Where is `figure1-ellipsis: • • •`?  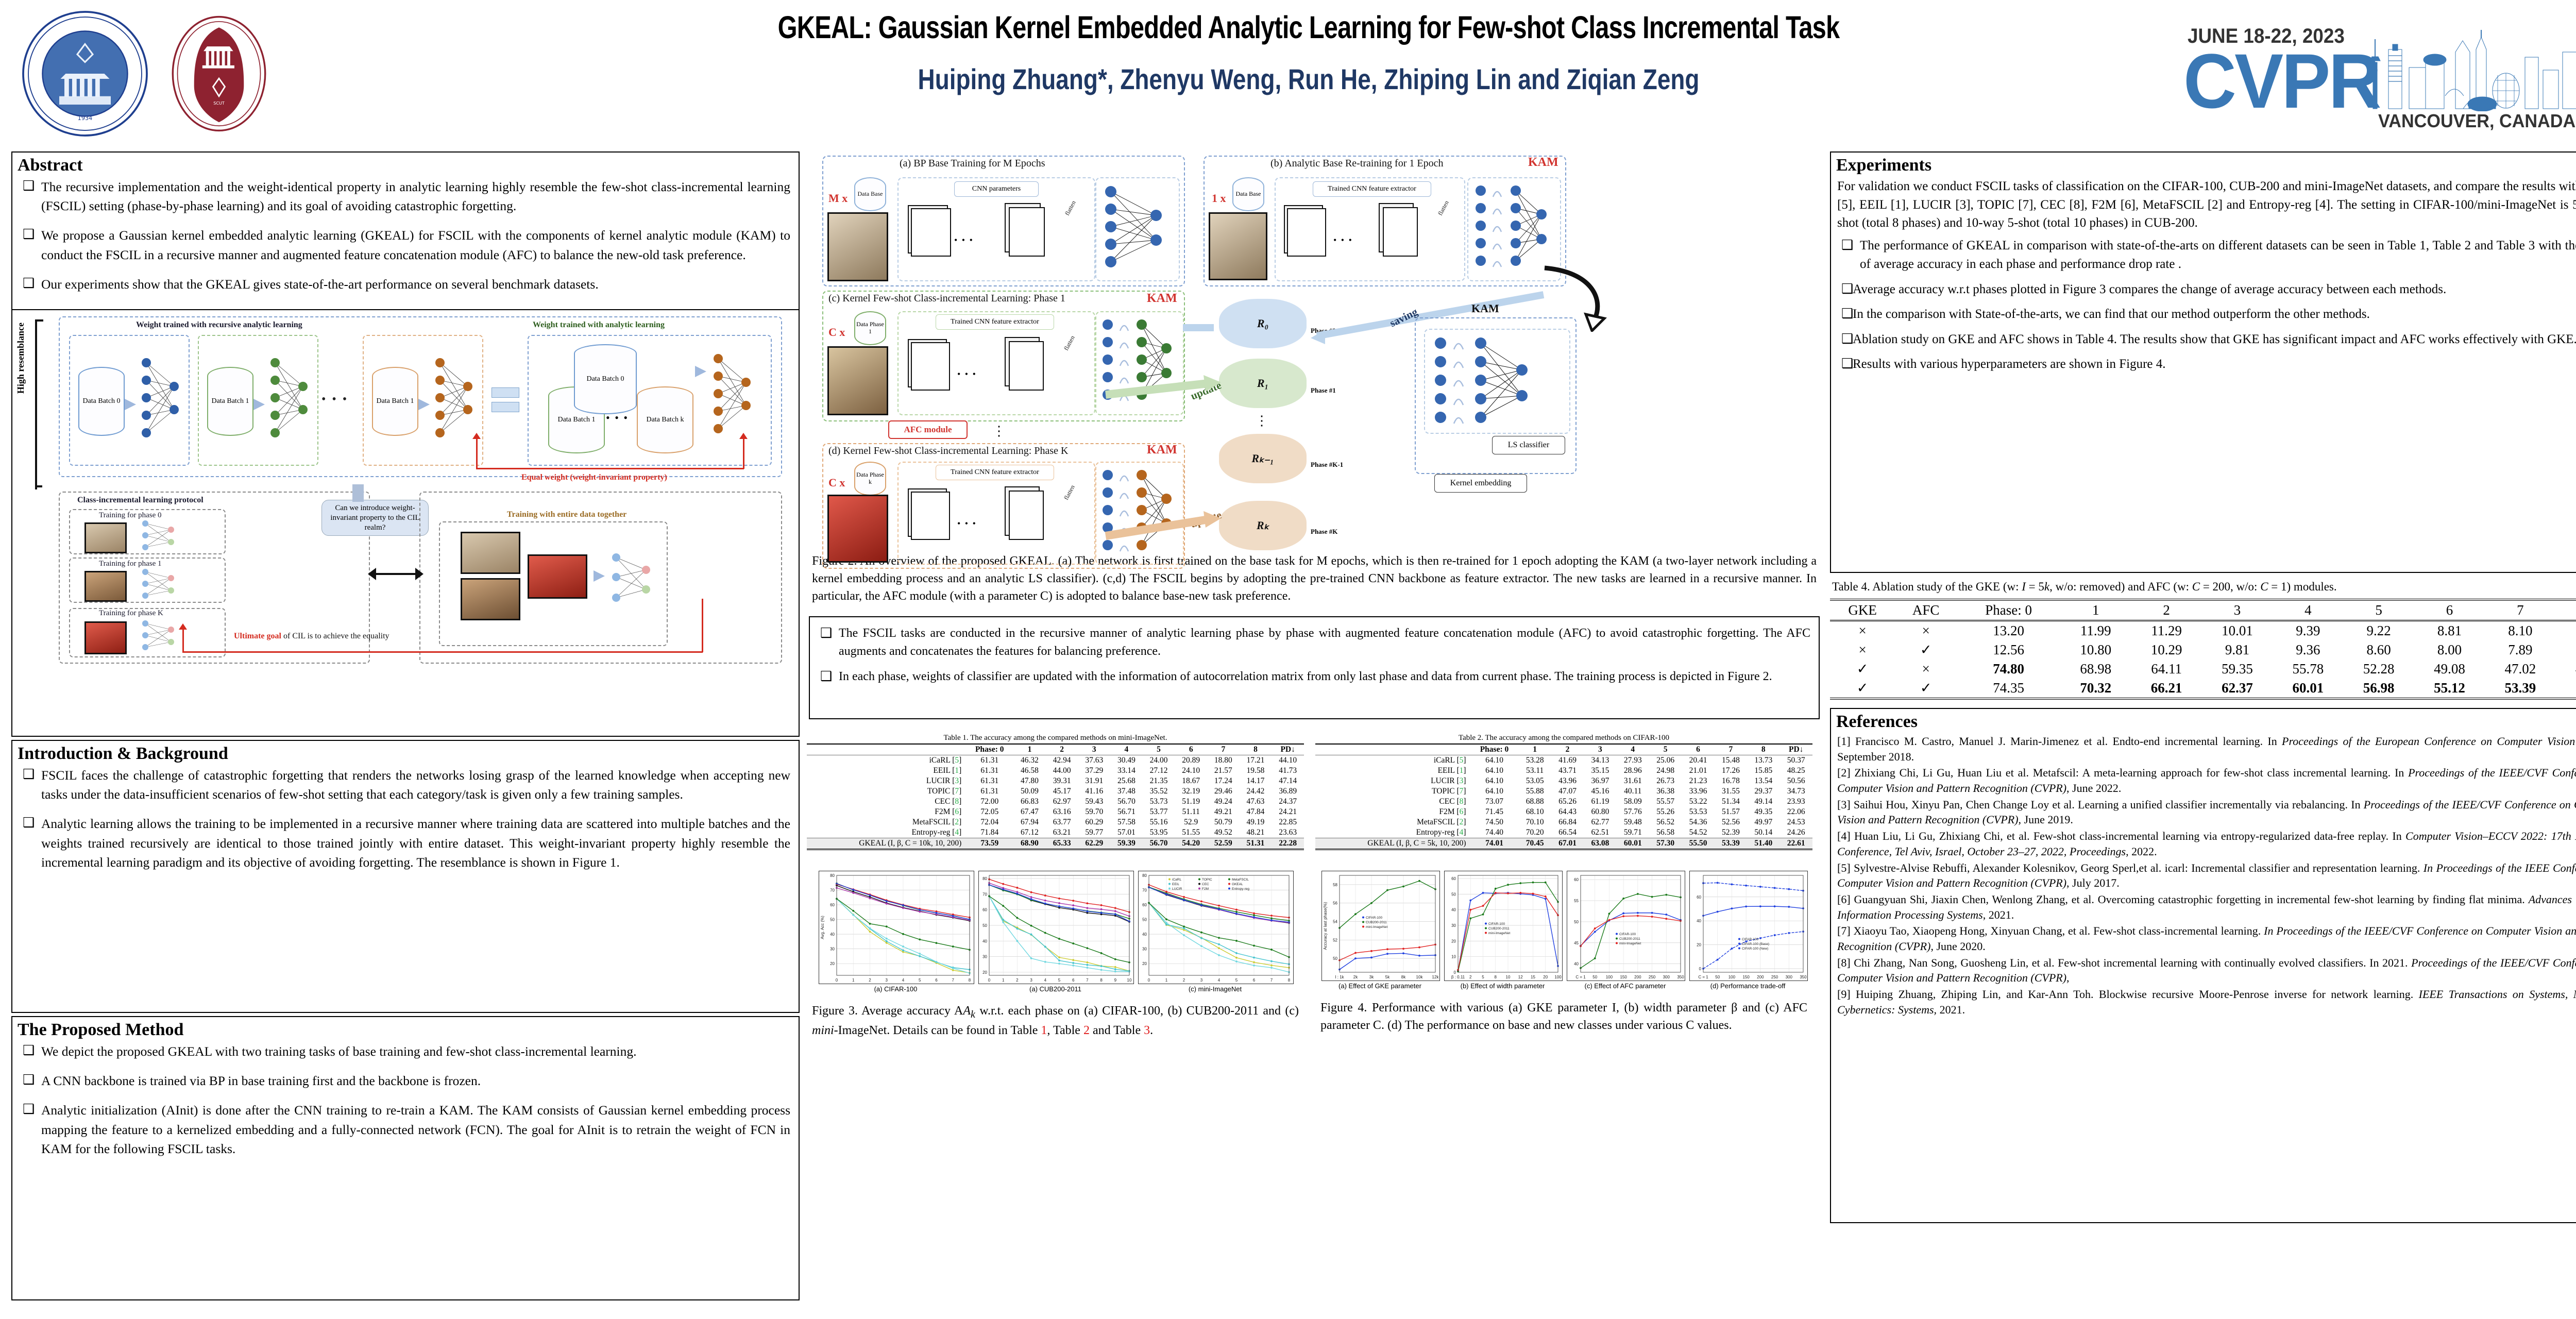
figure1-ellipsis: • • • is located at coordinates (335, 400).